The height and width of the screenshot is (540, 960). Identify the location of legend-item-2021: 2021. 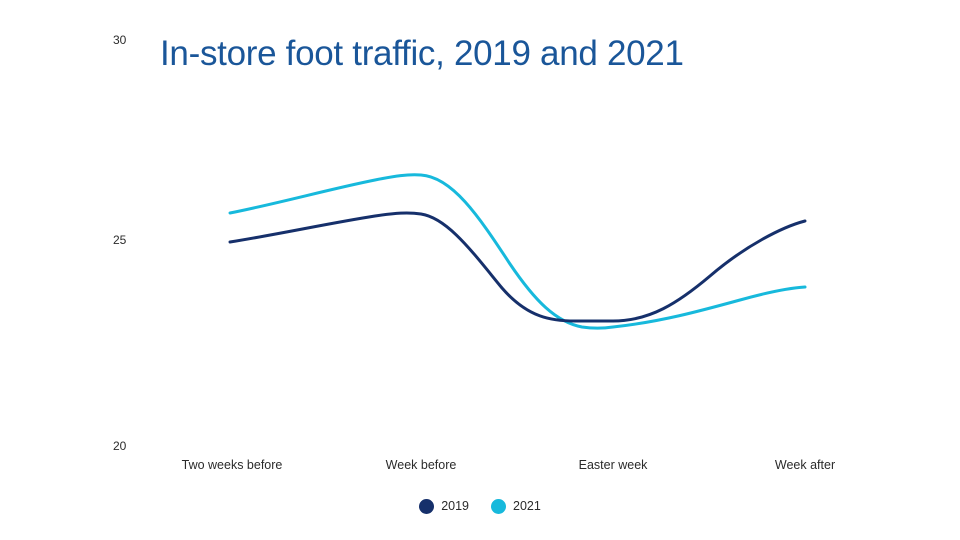
(516, 506).